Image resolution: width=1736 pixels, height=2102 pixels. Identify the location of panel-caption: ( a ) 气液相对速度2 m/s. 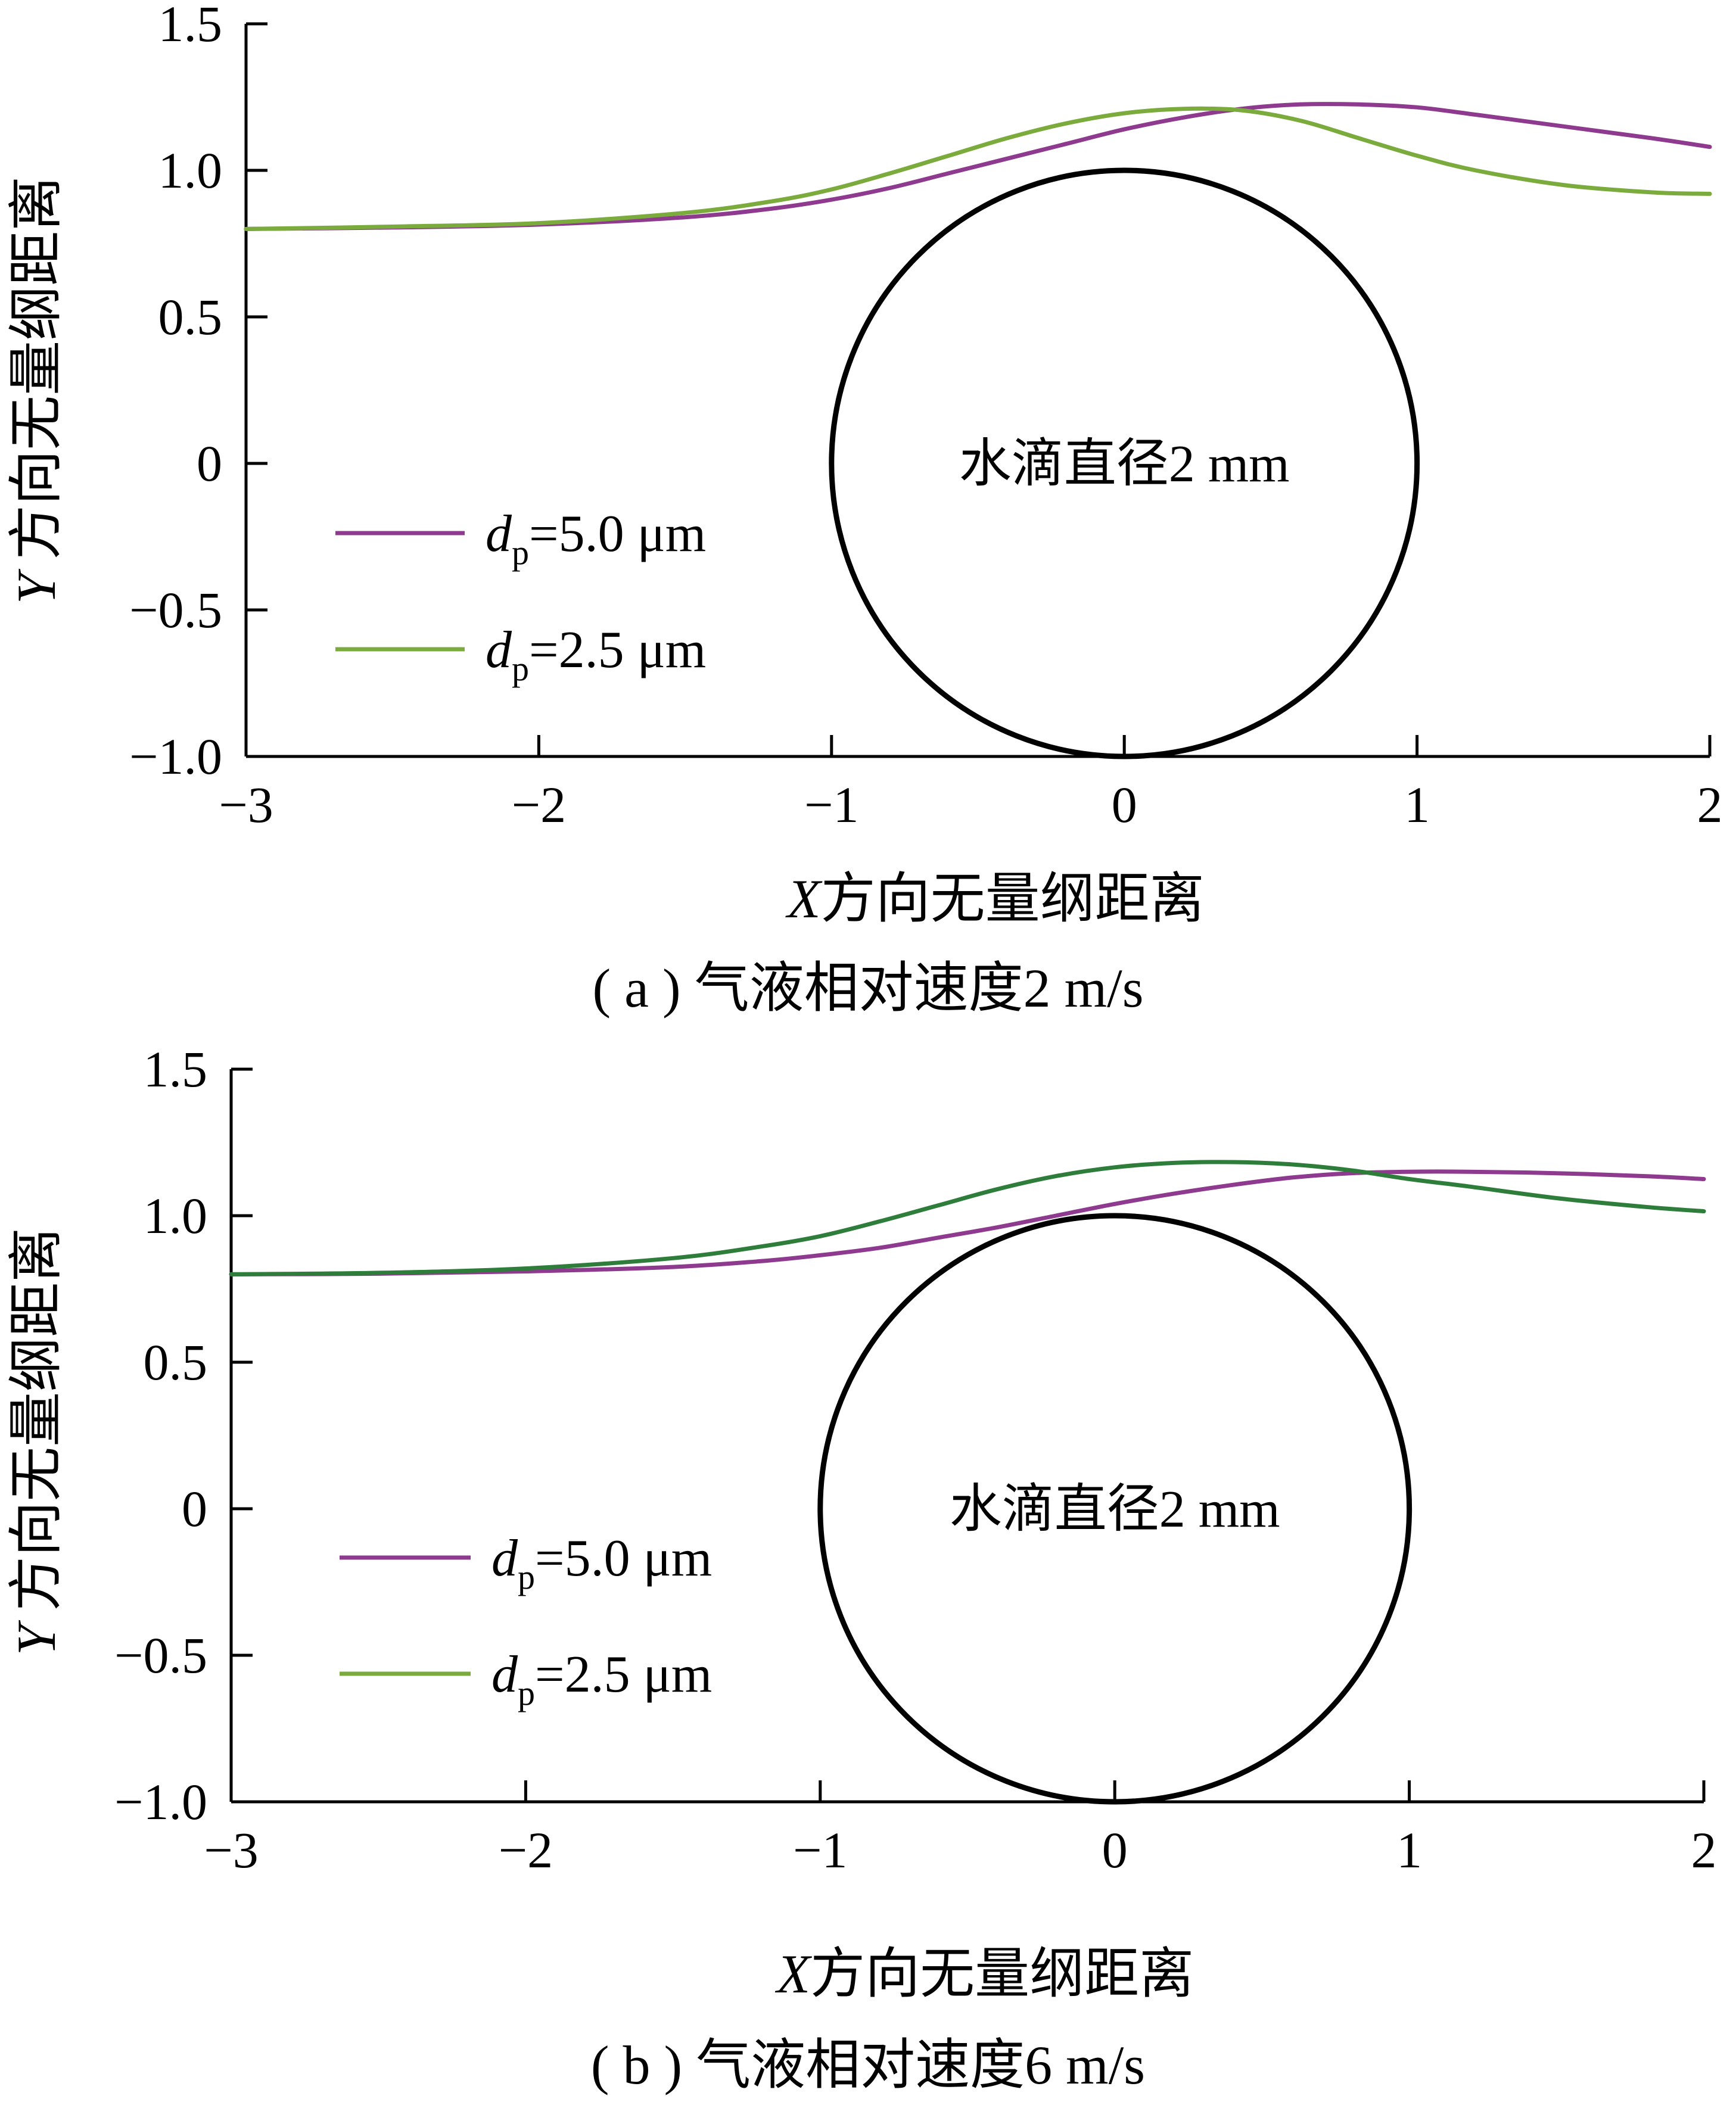
(867, 988).